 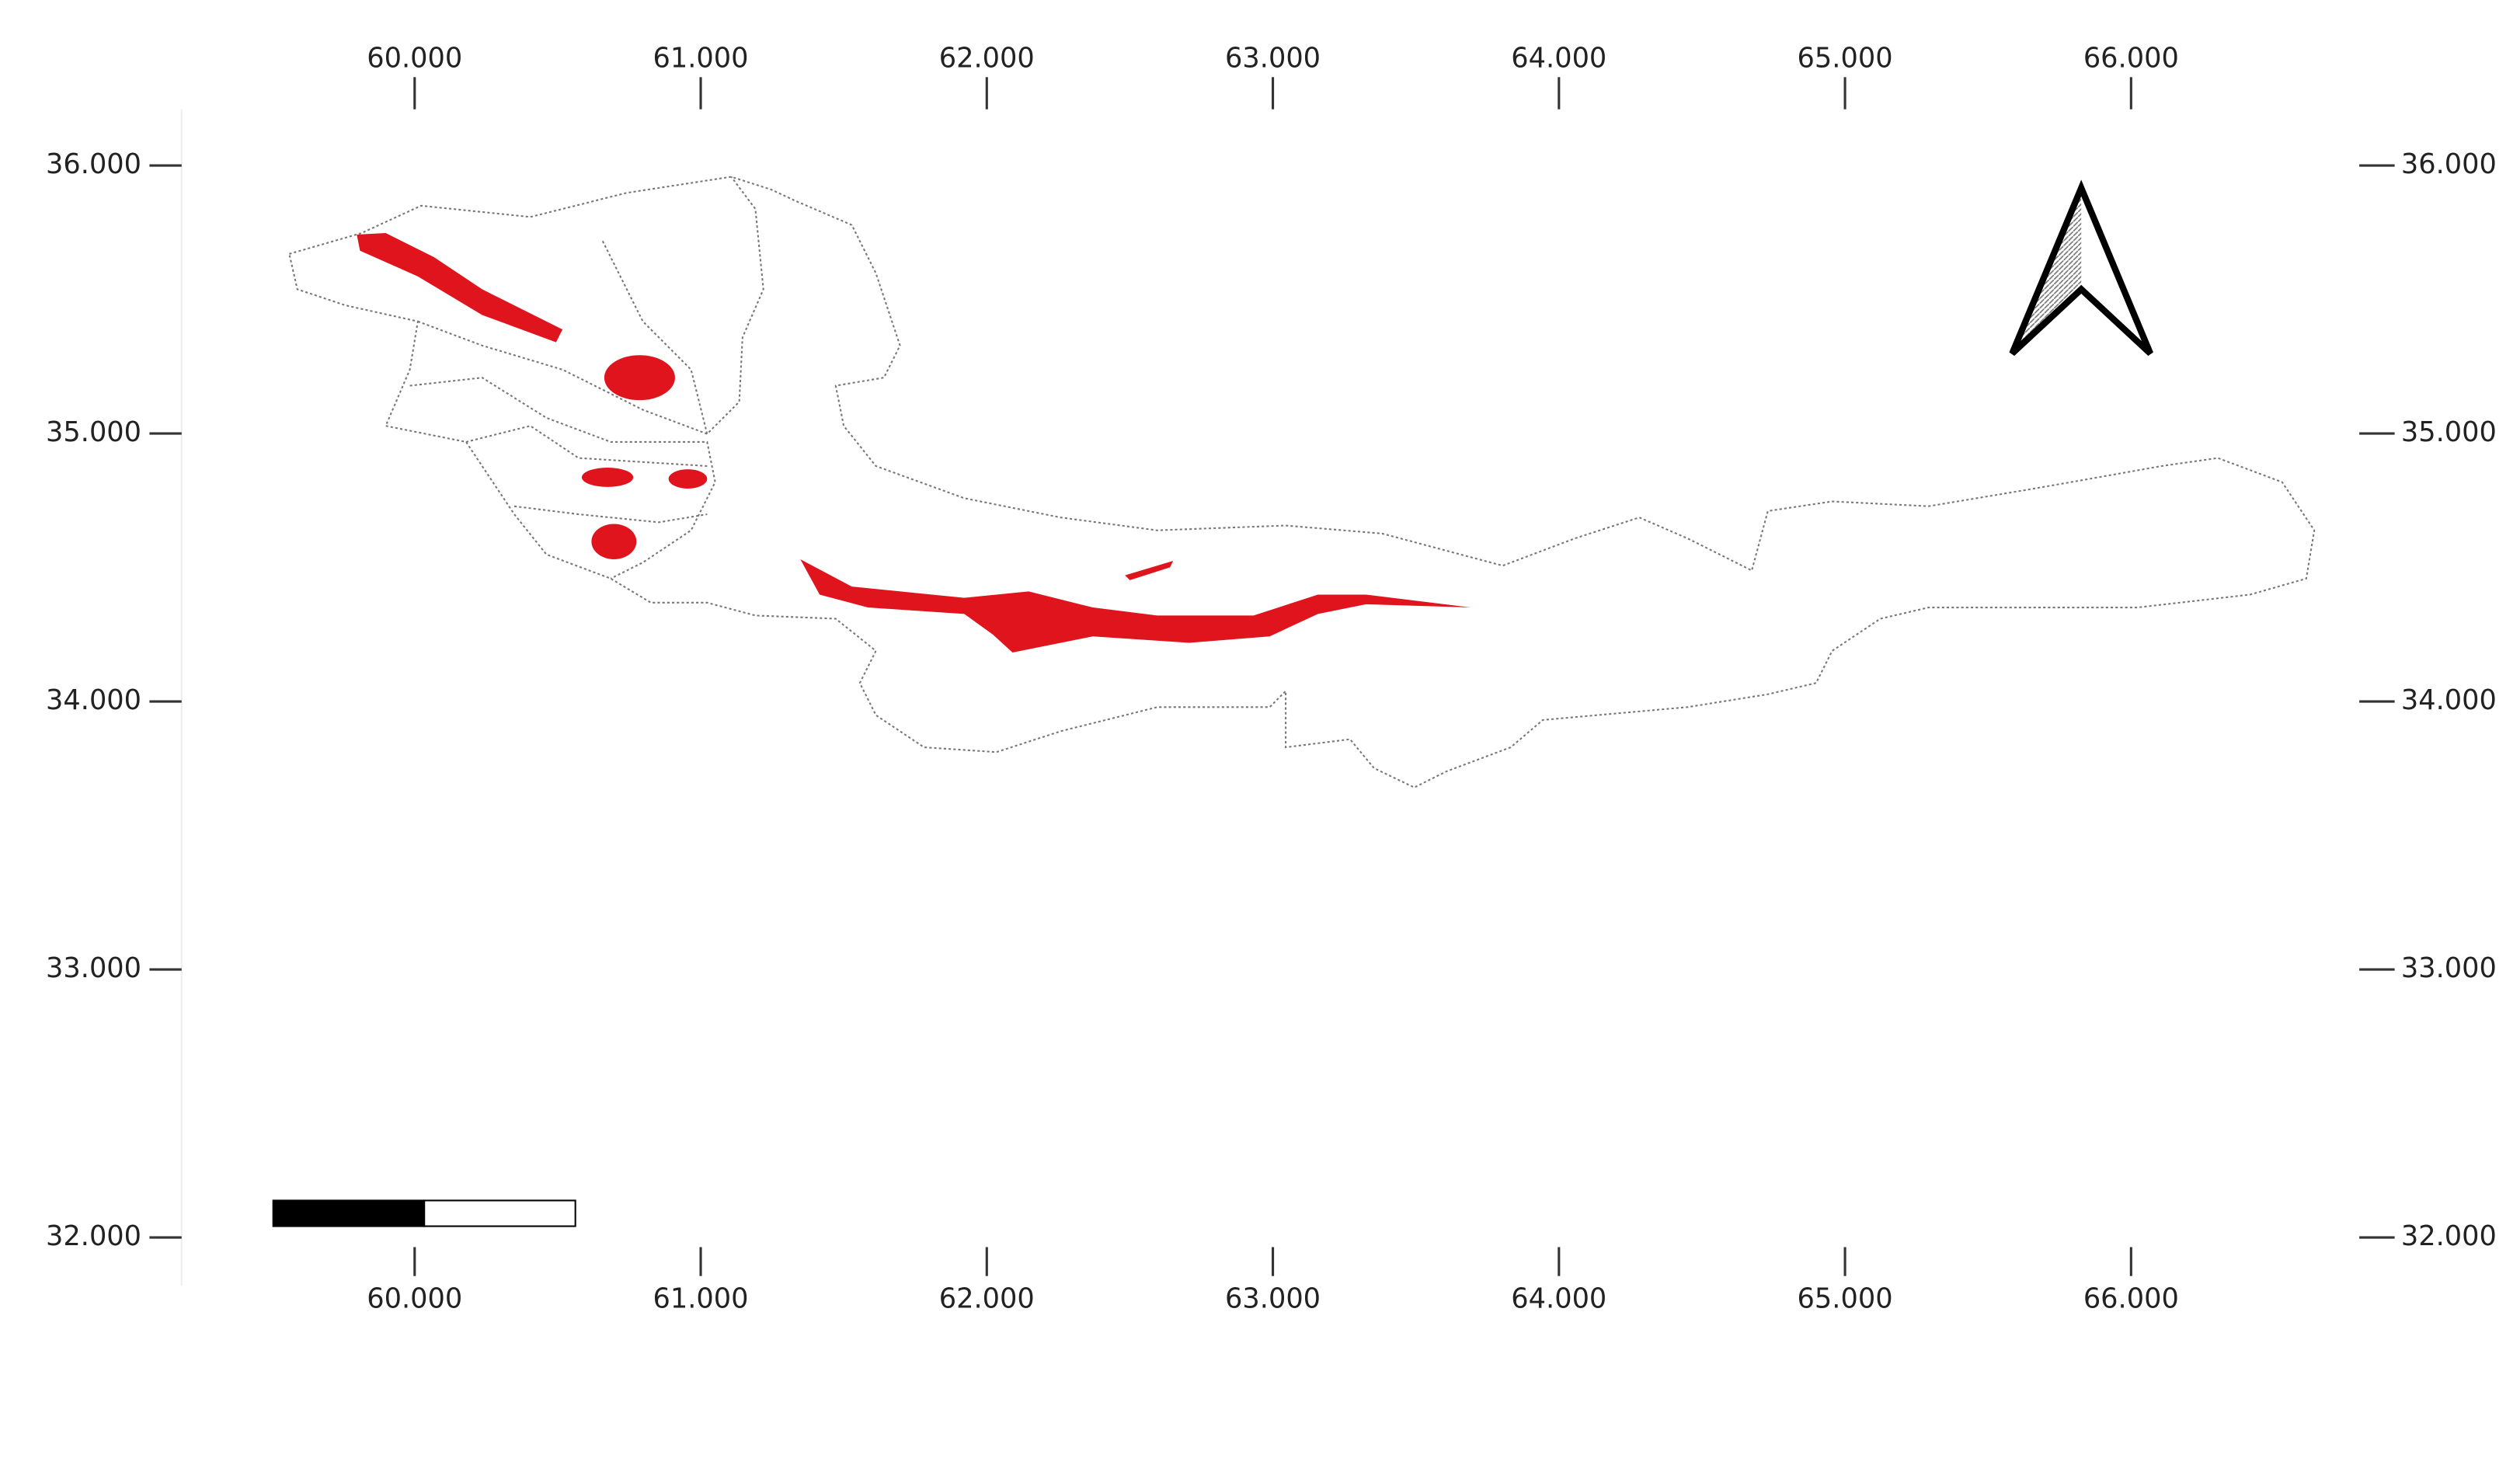 I want to click on x-tick-label-bottom: 63.000, so click(x=1273, y=1299).